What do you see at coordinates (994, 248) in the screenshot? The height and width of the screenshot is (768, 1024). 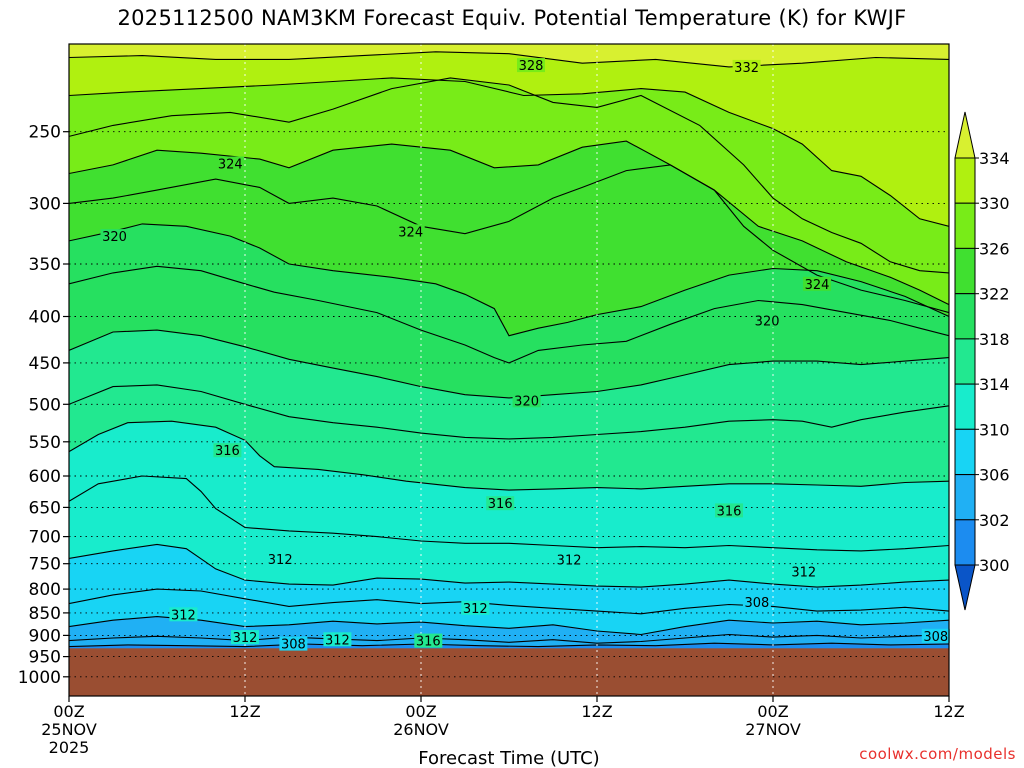 I see `colorbar-label: 326` at bounding box center [994, 248].